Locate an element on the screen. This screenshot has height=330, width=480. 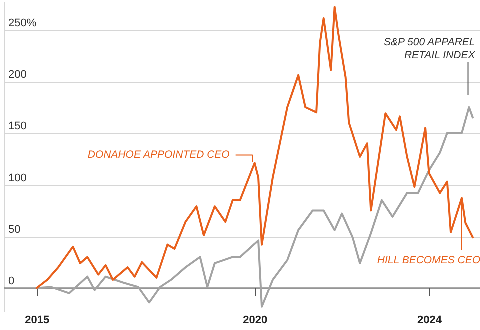
y-tick-label: 100 is located at coordinates (17, 178).